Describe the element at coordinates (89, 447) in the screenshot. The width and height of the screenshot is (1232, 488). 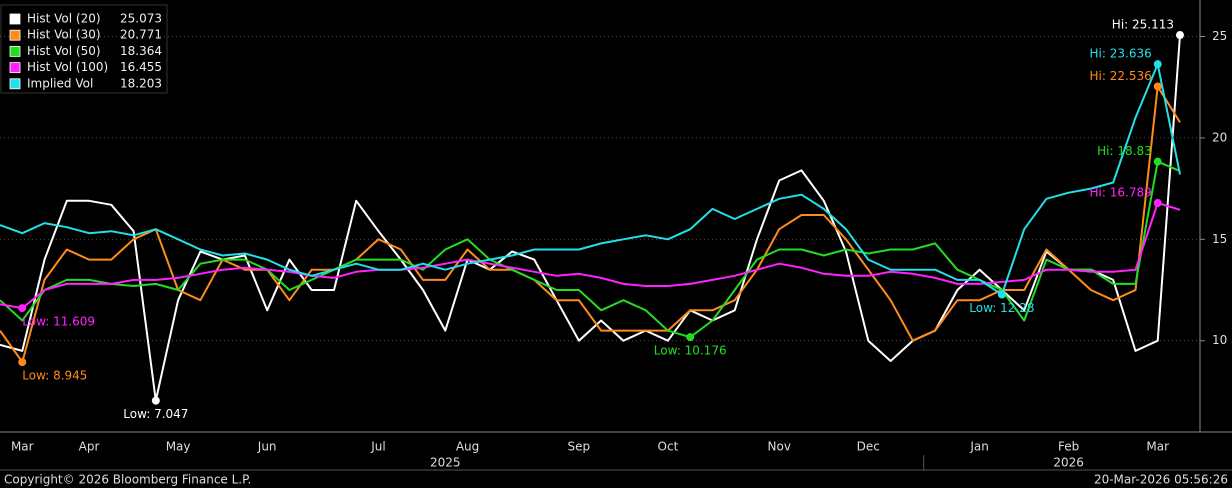
I see `x-tick-label: Apr` at that location.